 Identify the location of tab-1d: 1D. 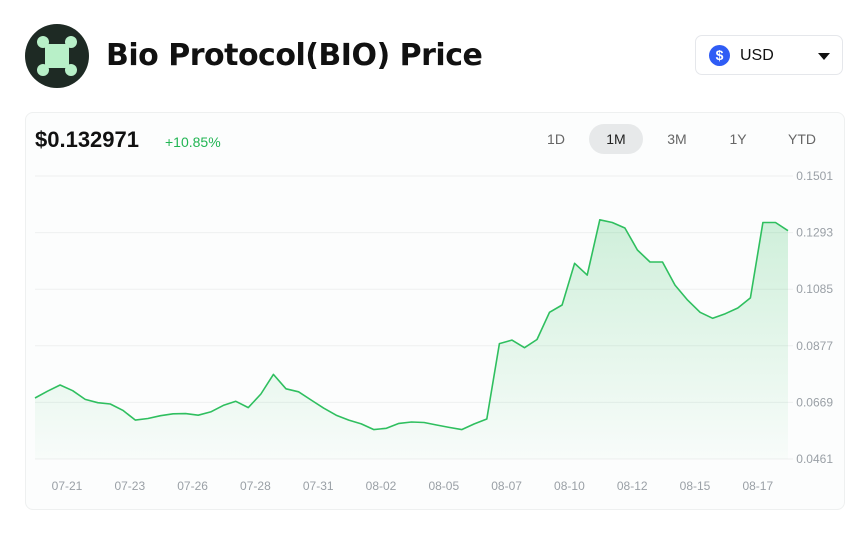
(556, 139).